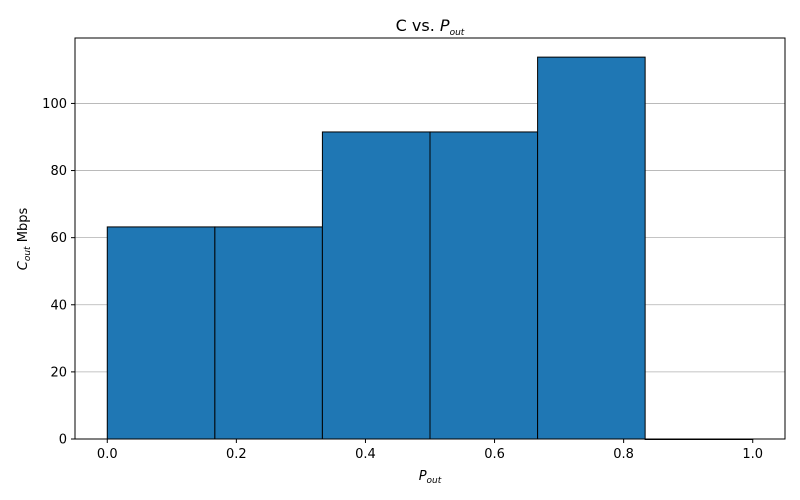  Describe the element at coordinates (24, 239) in the screenshot. I see `y-axis-label: Cout Mbps` at that location.